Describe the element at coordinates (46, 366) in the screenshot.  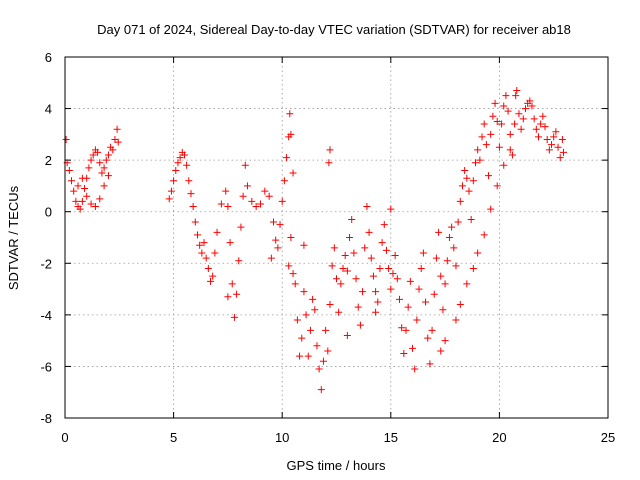
I see `y-tick-label: -6` at that location.